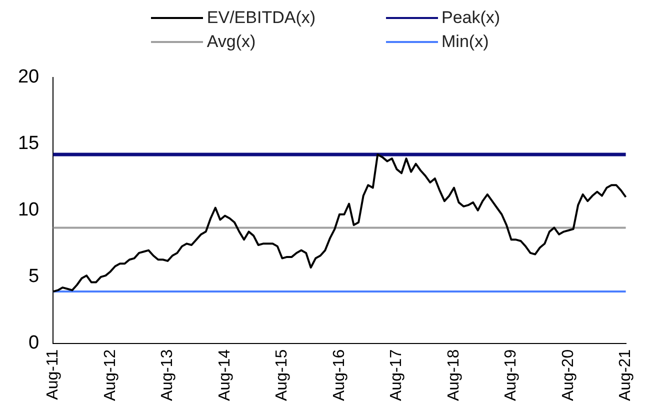 This screenshot has width=651, height=409. I want to click on legend-label: EV/EBITDA(x), so click(261, 18).